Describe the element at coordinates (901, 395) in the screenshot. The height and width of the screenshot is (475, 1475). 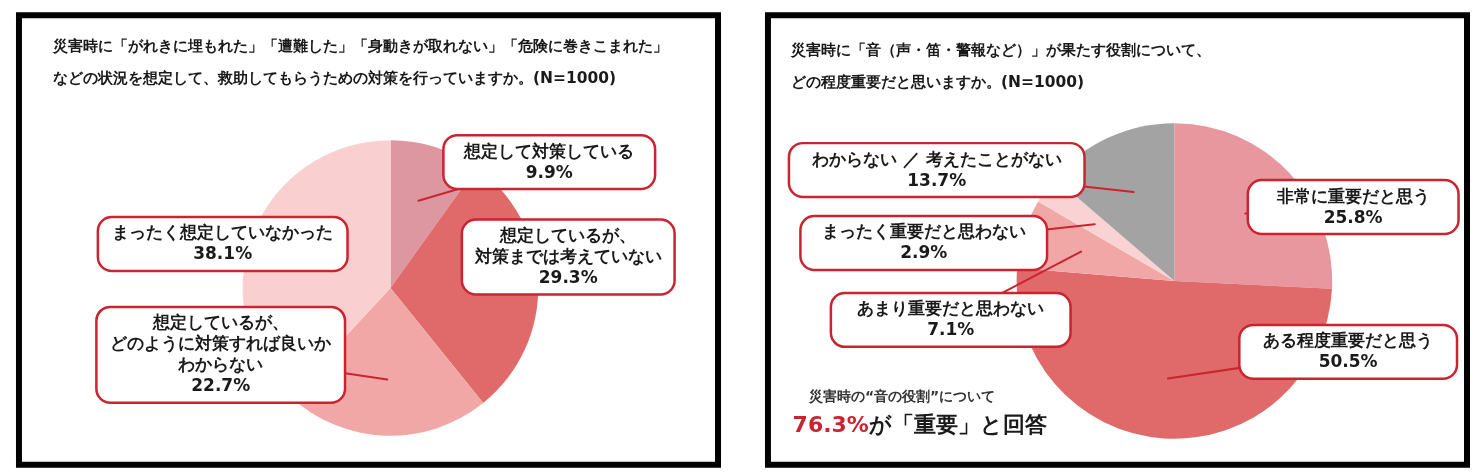
I see `text: 災害時の“音の役割”について` at that location.